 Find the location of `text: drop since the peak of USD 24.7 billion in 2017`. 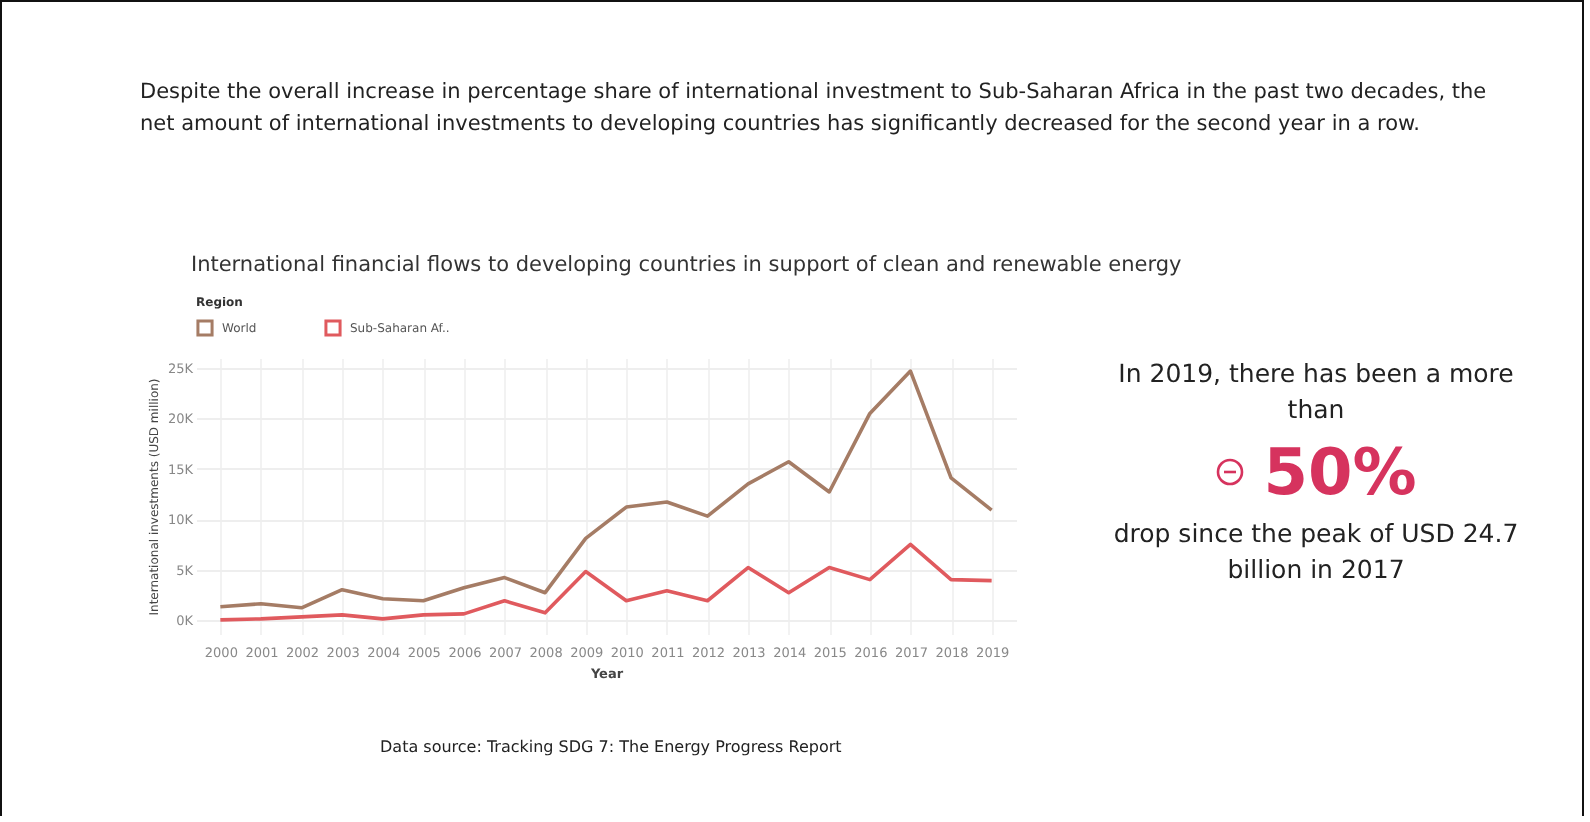

text: drop since the peak of USD 24.7 billion in 2017 is located at coordinates (1316, 552).